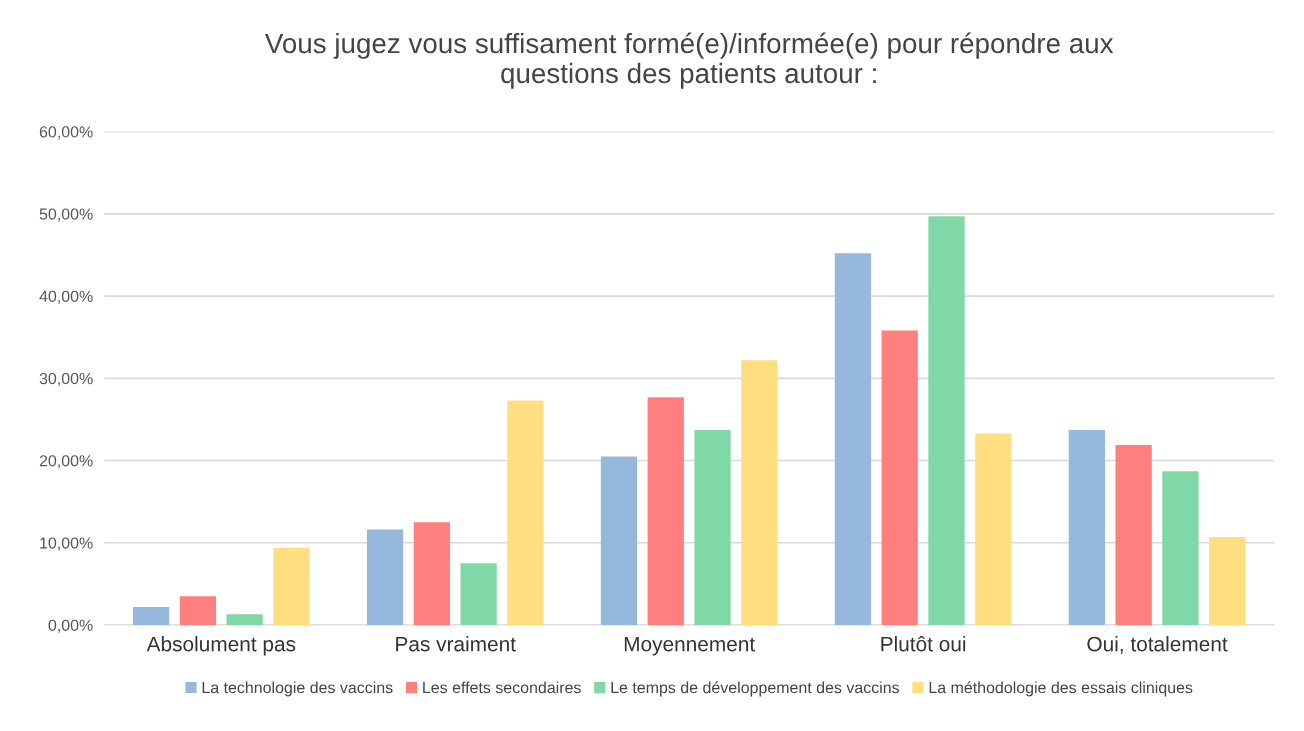  What do you see at coordinates (66, 462) in the screenshot?
I see `y-tick-label: 20,00%` at bounding box center [66, 462].